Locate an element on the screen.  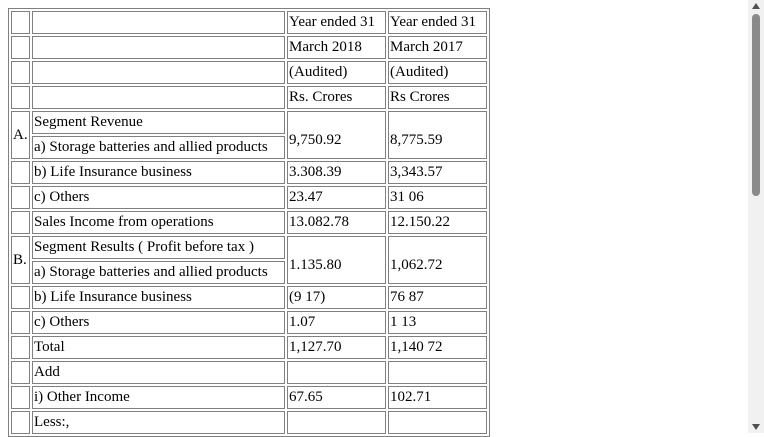
header-row: Rs. Crores Rs Crores is located at coordinates (249, 97).